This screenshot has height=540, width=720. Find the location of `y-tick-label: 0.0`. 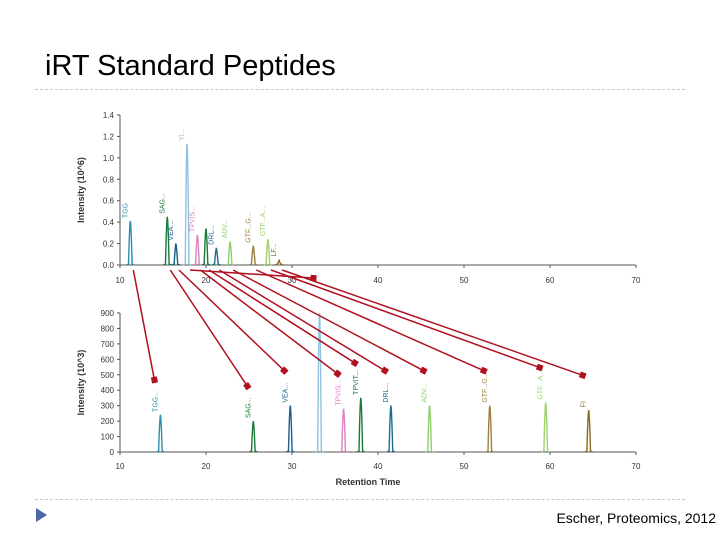

y-tick-label: 0.0 is located at coordinates (109, 265).